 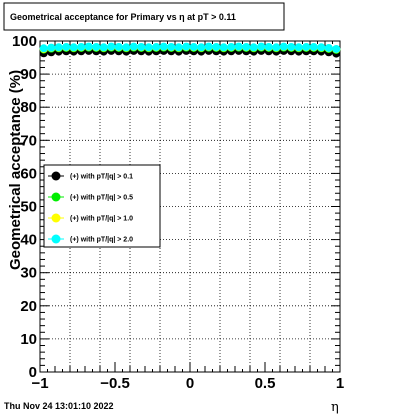 I want to click on x-tick-label: −0.5, so click(x=115, y=383).